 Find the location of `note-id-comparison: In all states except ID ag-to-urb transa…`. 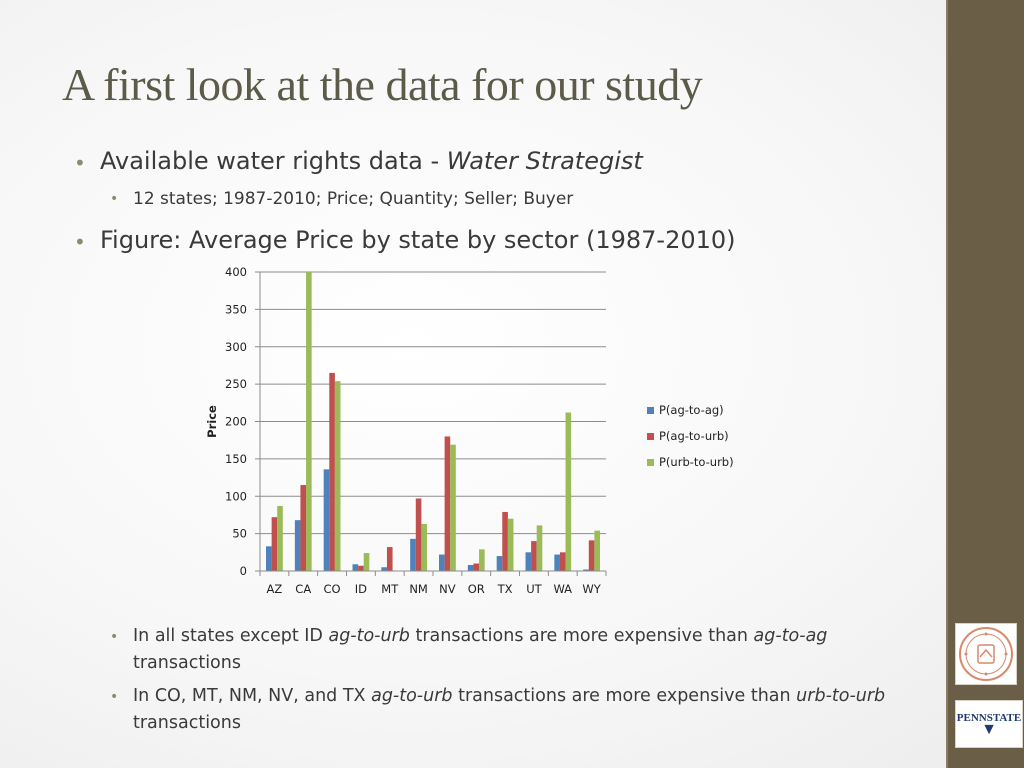

note-id-comparison: In all states except ID ag-to-urb transa… is located at coordinates (518, 650).